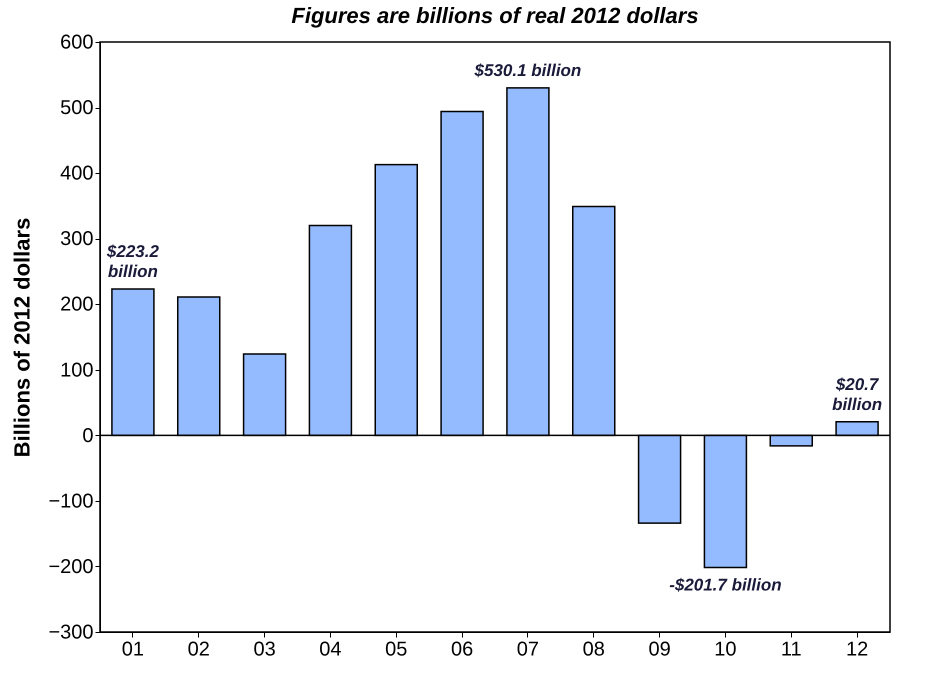  What do you see at coordinates (21, 338) in the screenshot?
I see `y-axis-title: Billions of 2012 dollars` at bounding box center [21, 338].